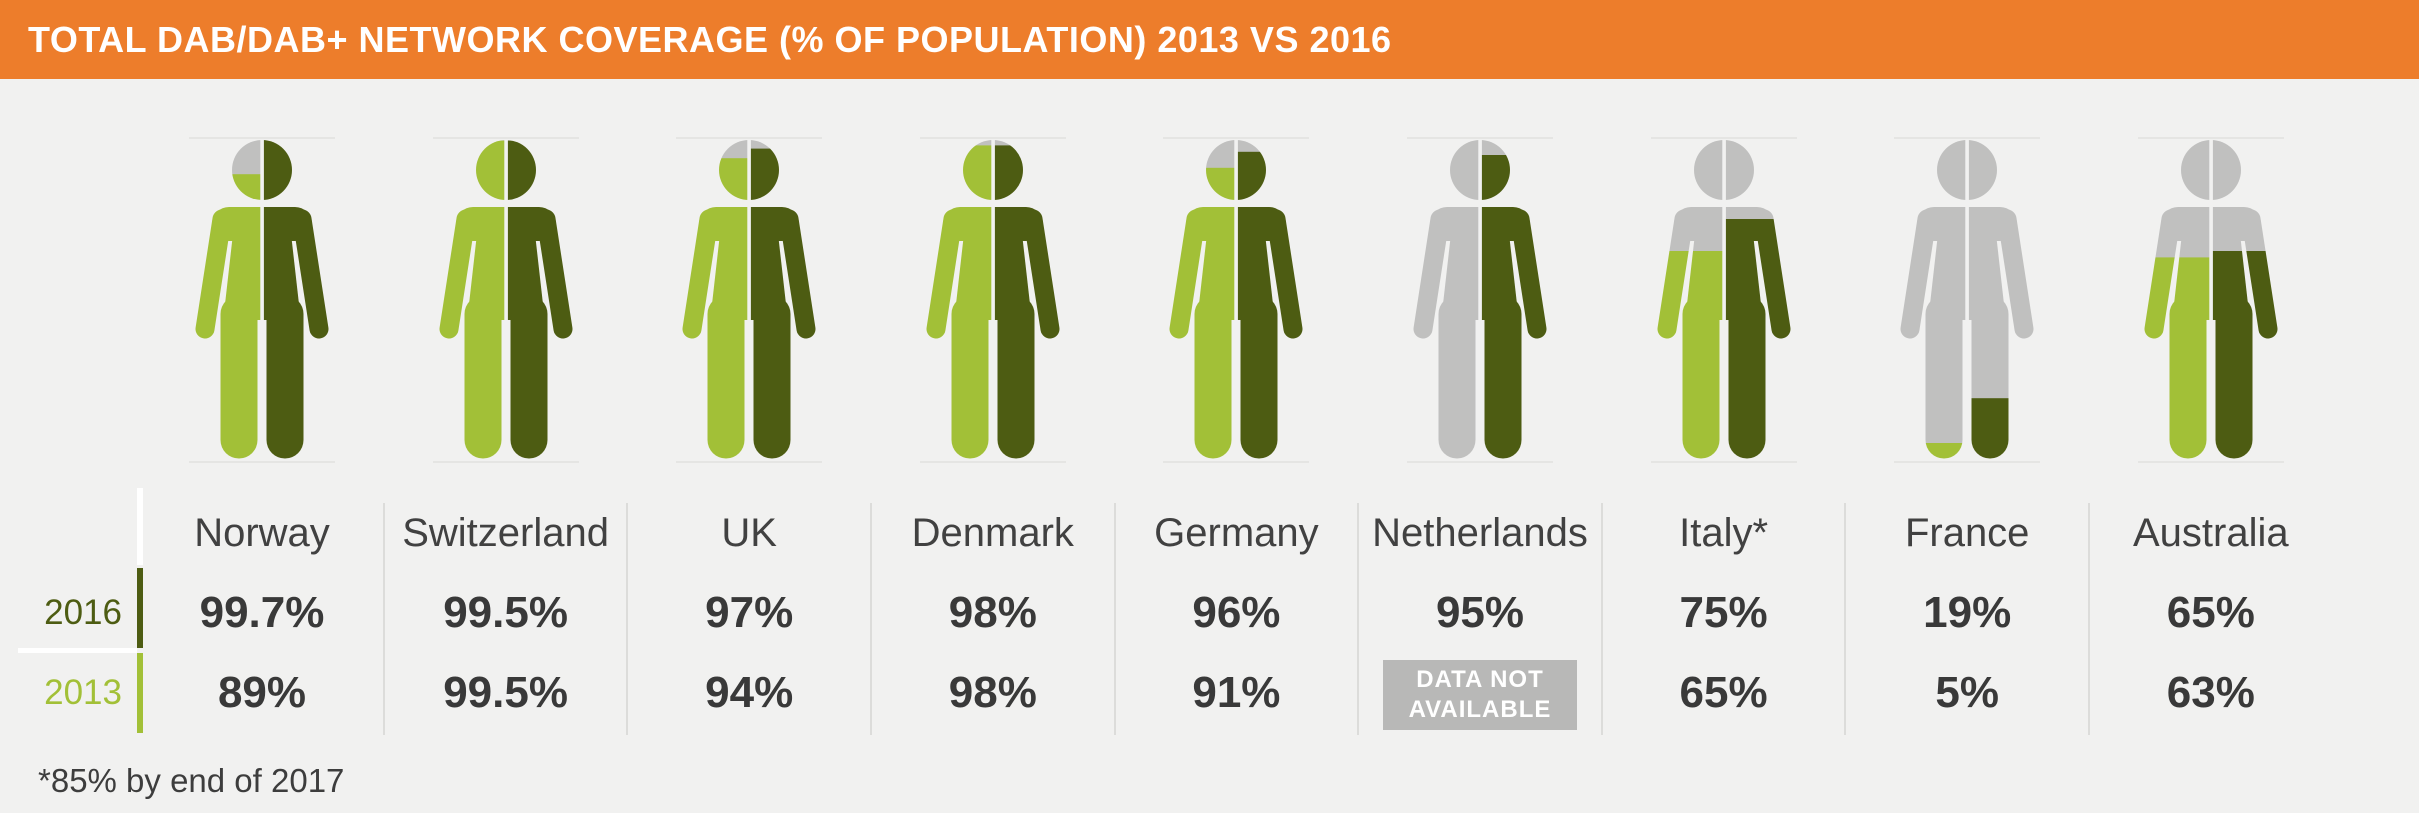 The height and width of the screenshot is (813, 2419). What do you see at coordinates (749, 692) in the screenshot?
I see `value-2013: 94%` at bounding box center [749, 692].